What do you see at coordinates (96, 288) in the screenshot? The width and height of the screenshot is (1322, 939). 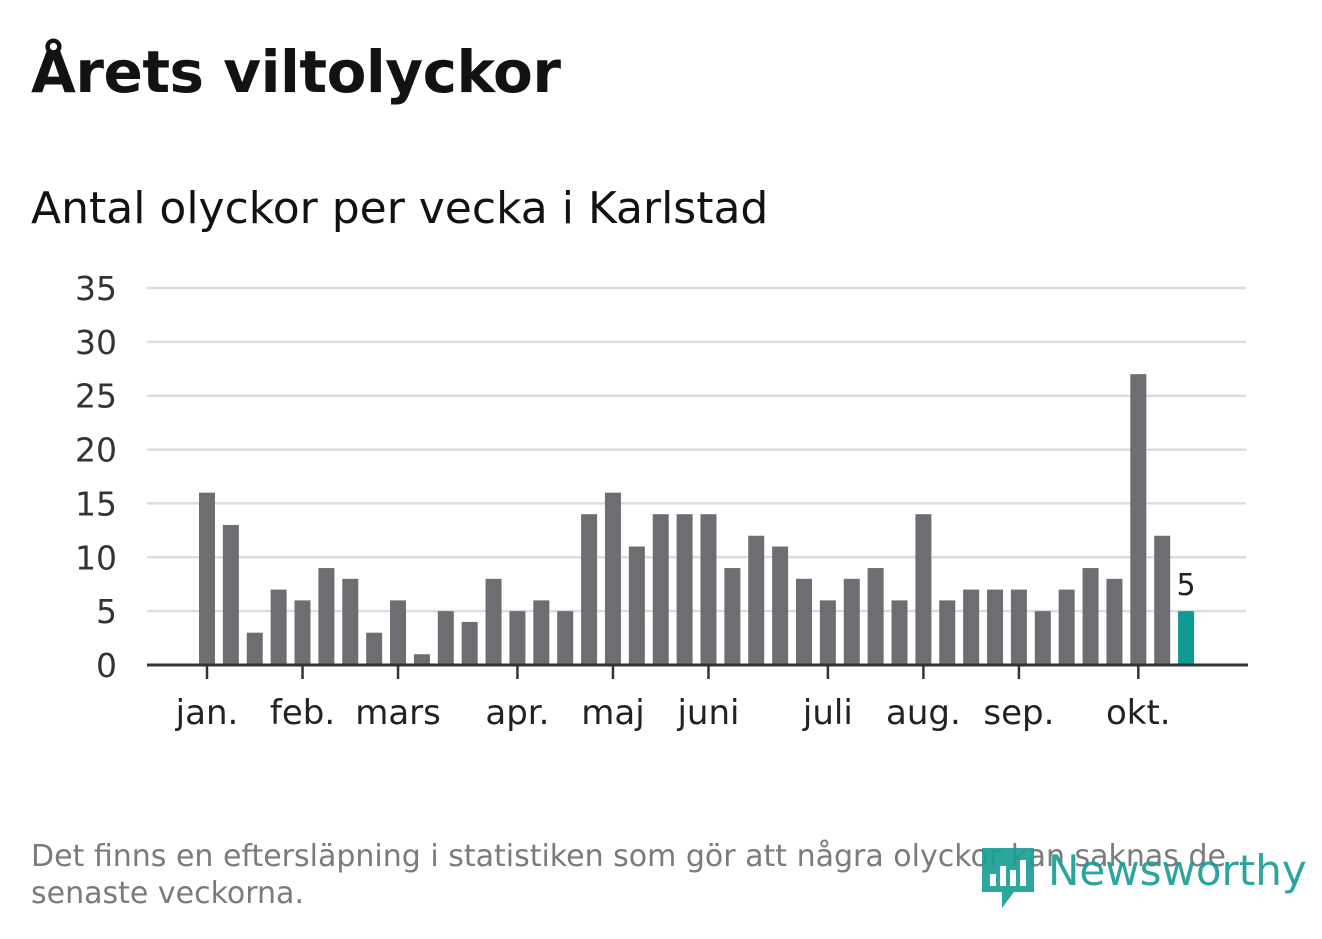 I see `y-tick-label: 35` at bounding box center [96, 288].